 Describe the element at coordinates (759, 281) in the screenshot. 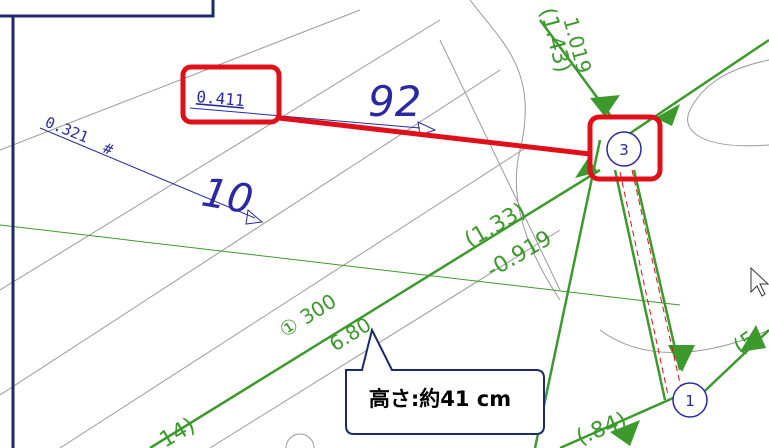

I see `mouse-cursor-icon` at that location.